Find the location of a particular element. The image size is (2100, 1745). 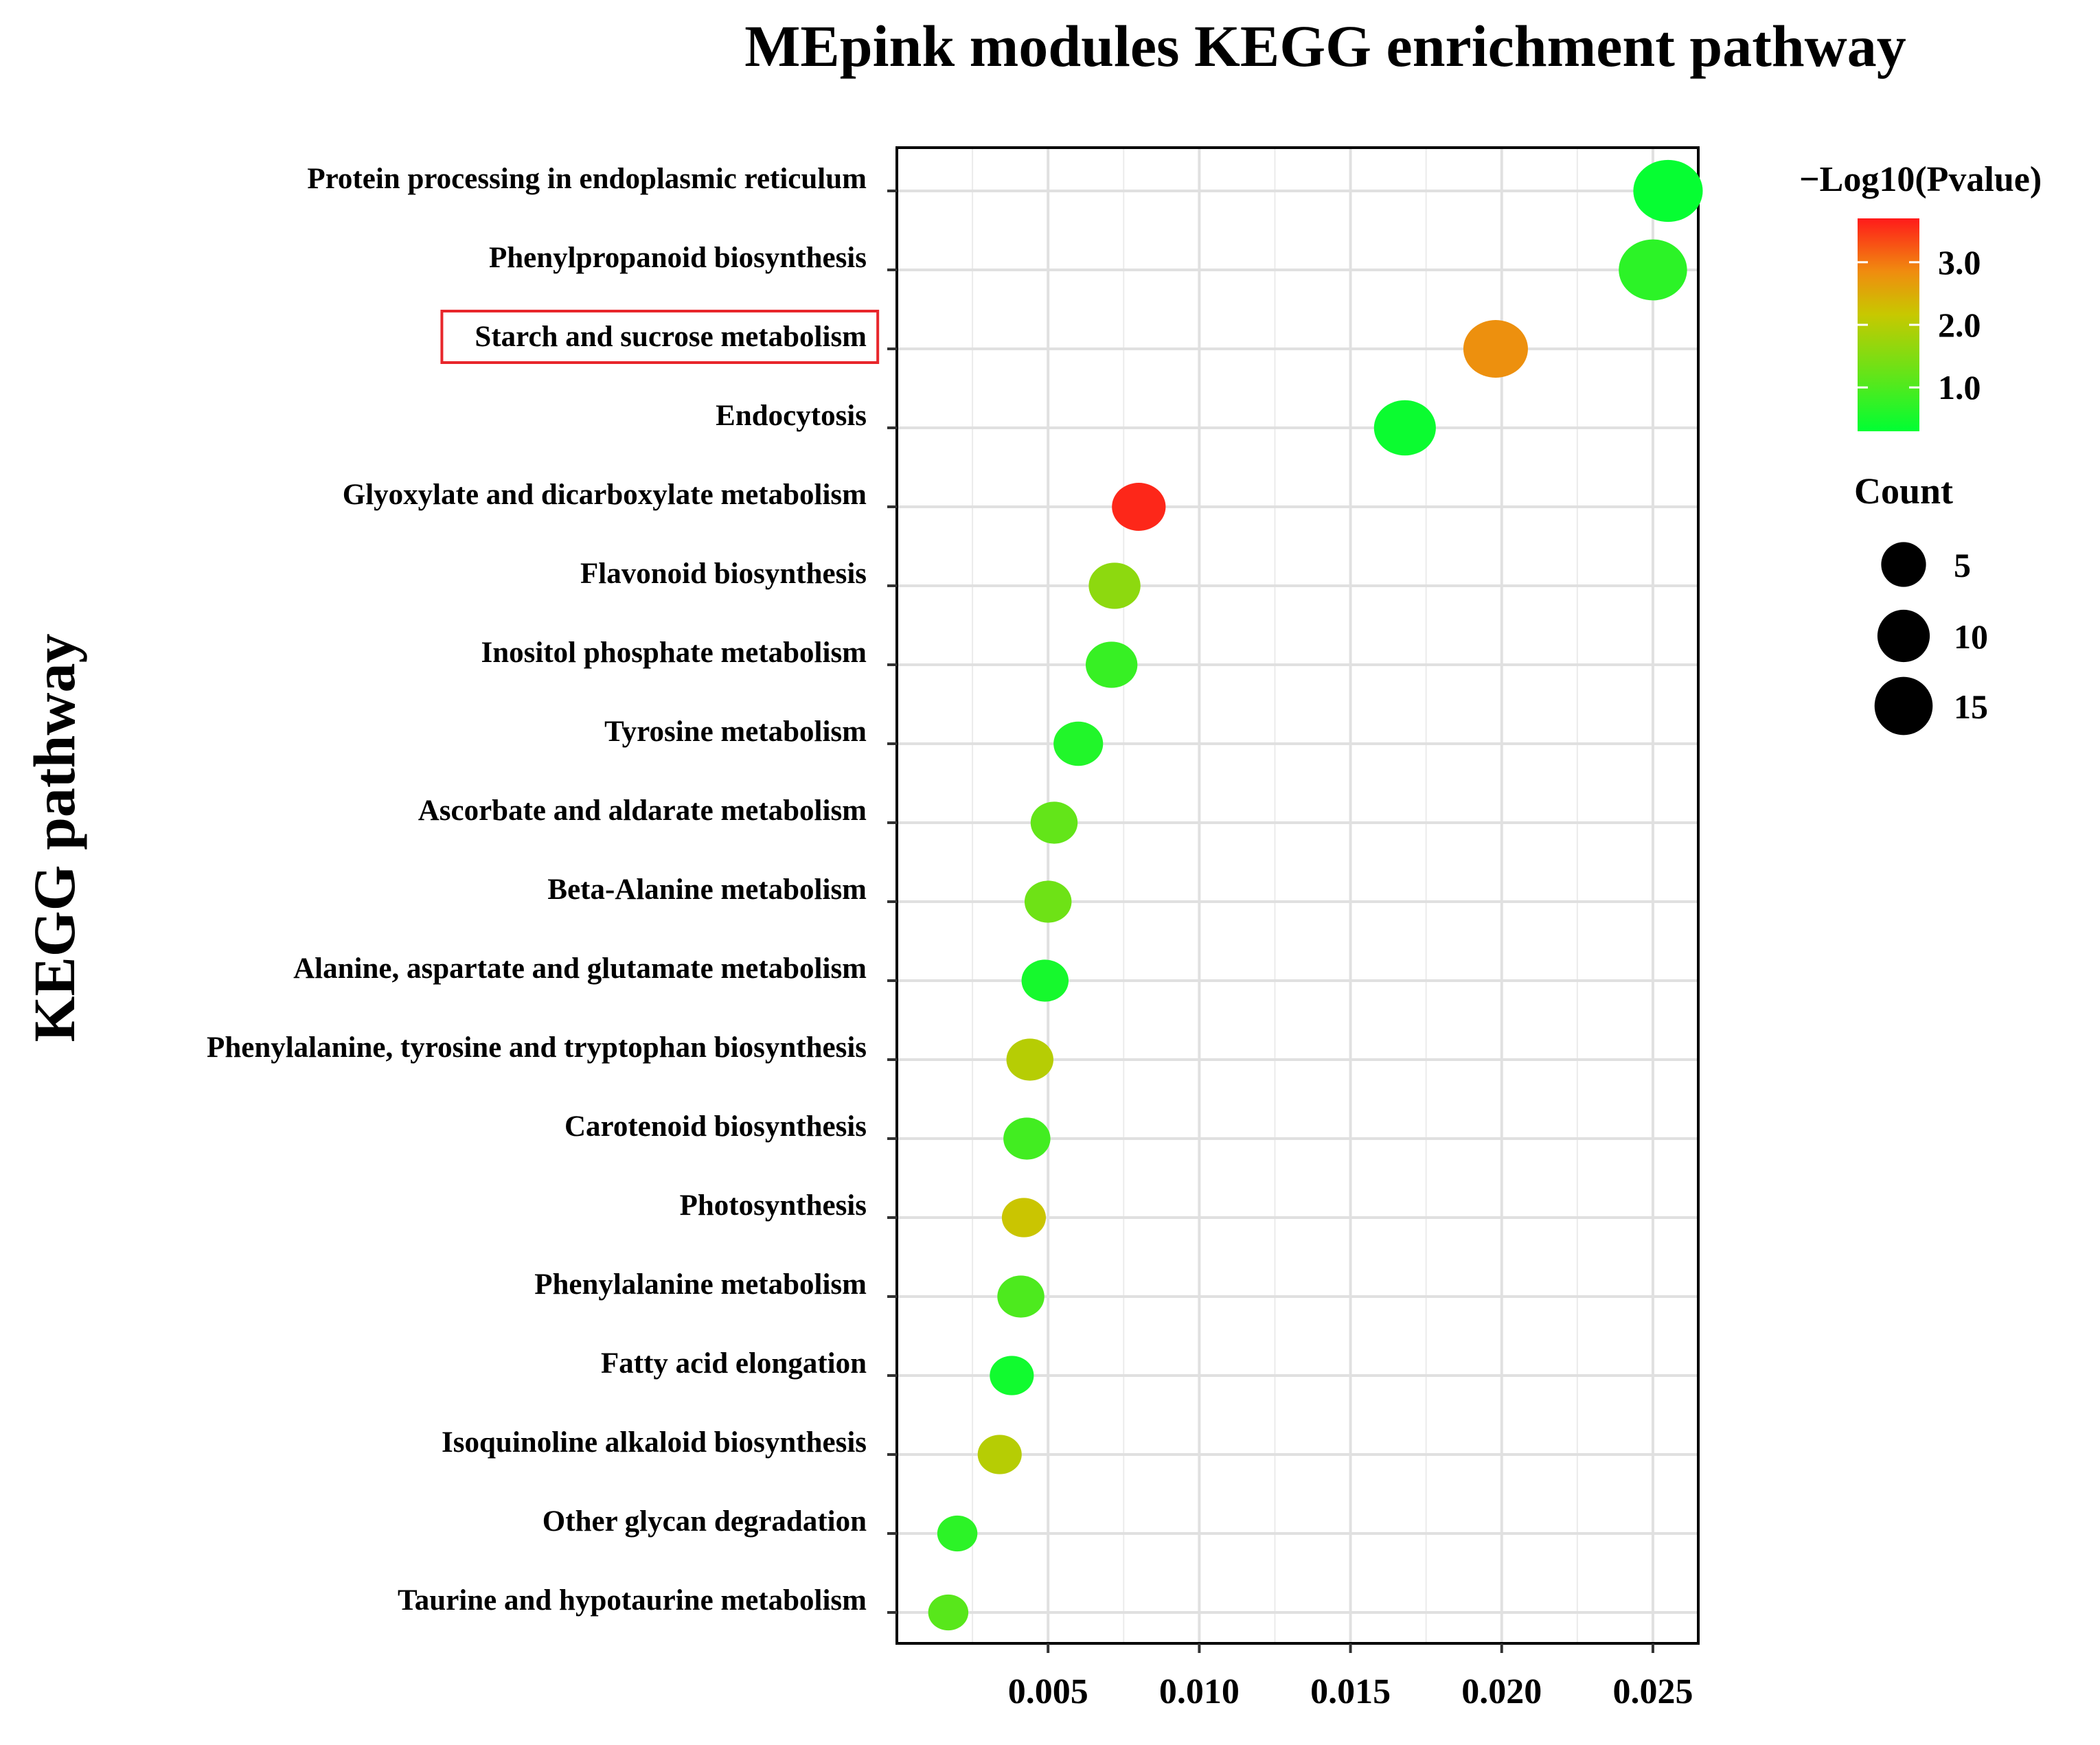

y-tick-label: Photosynthesis is located at coordinates (774, 1205).